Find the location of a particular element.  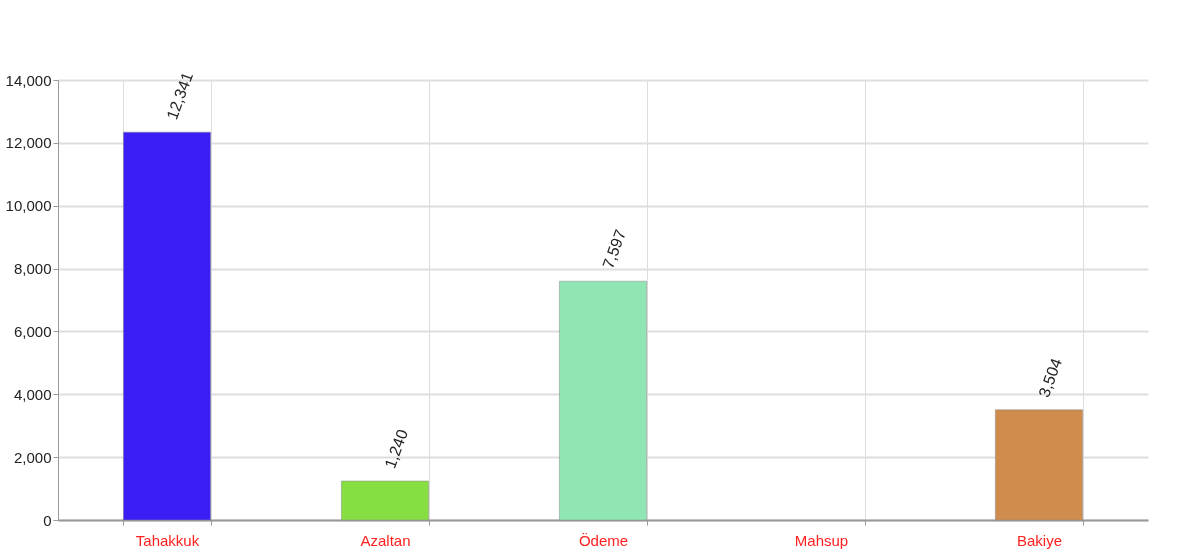

data-label: 1,240 is located at coordinates (396, 449).